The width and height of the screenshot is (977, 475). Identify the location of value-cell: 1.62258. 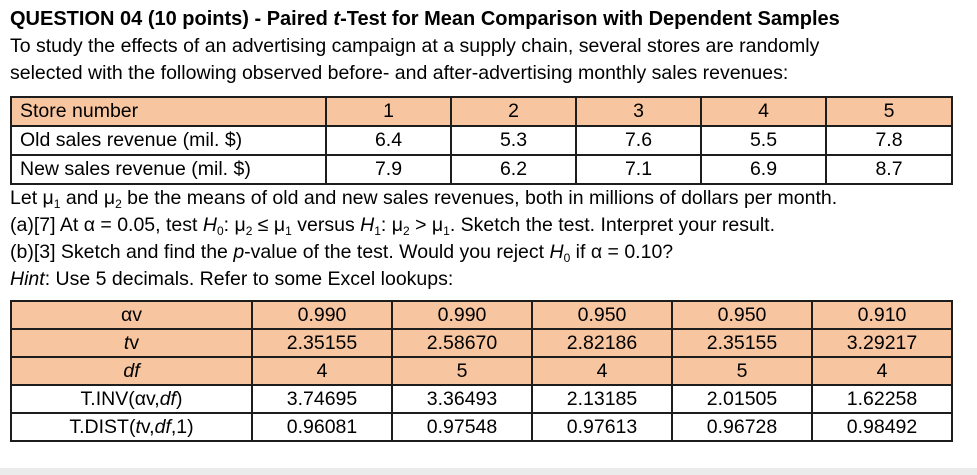
(882, 399).